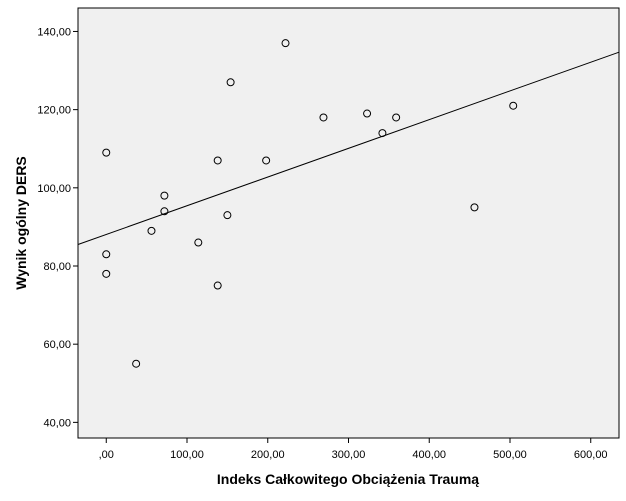 Image resolution: width=626 pixels, height=501 pixels. What do you see at coordinates (268, 455) in the screenshot?
I see `x-tick-label: 200,00` at bounding box center [268, 455].